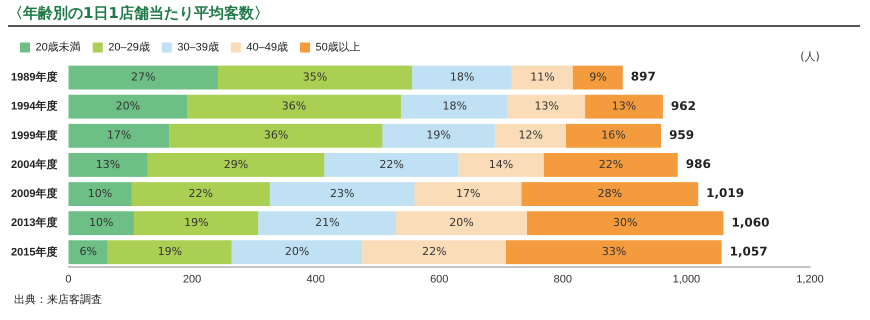  Describe the element at coordinates (563, 279) in the screenshot. I see `x-tick-label: 800` at that location.